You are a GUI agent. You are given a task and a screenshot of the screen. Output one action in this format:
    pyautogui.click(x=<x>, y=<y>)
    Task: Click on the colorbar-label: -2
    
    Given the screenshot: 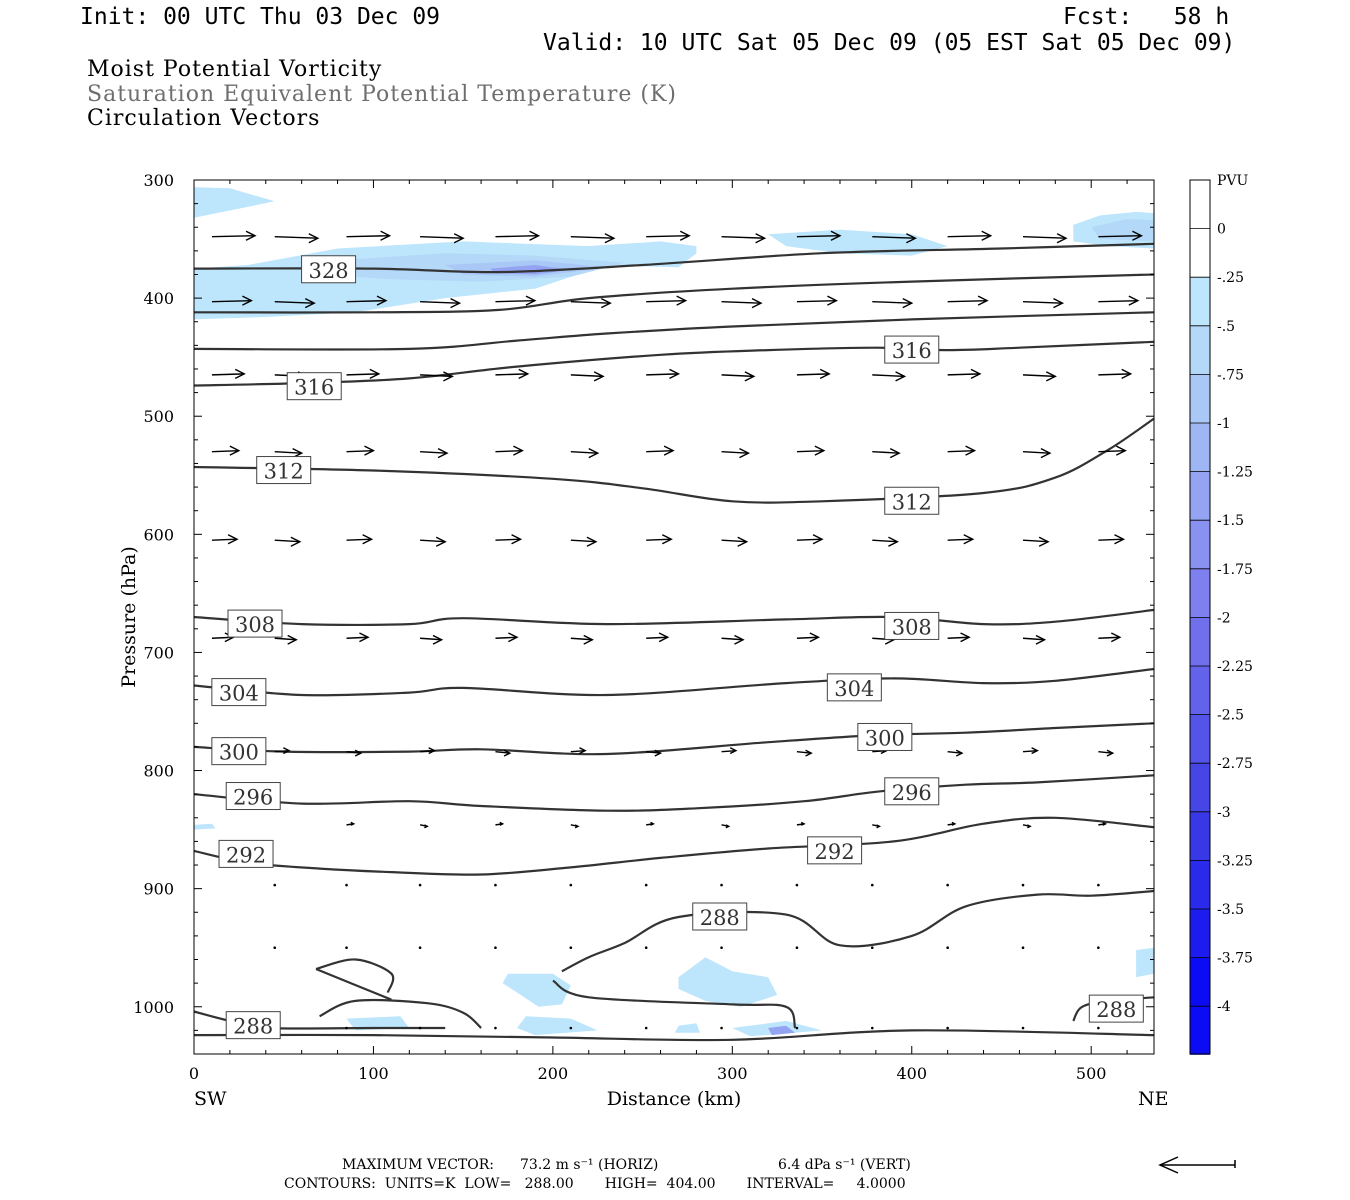 What is the action you would take?
    pyautogui.click(x=1224, y=618)
    